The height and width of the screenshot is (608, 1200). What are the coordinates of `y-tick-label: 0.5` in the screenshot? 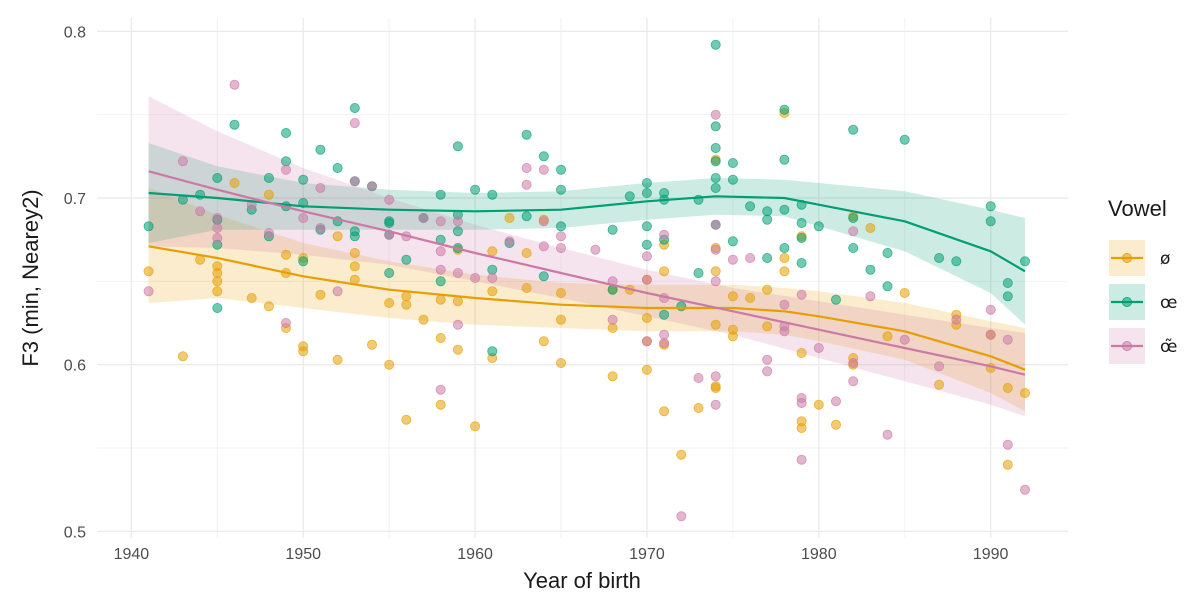 It's located at (75, 532).